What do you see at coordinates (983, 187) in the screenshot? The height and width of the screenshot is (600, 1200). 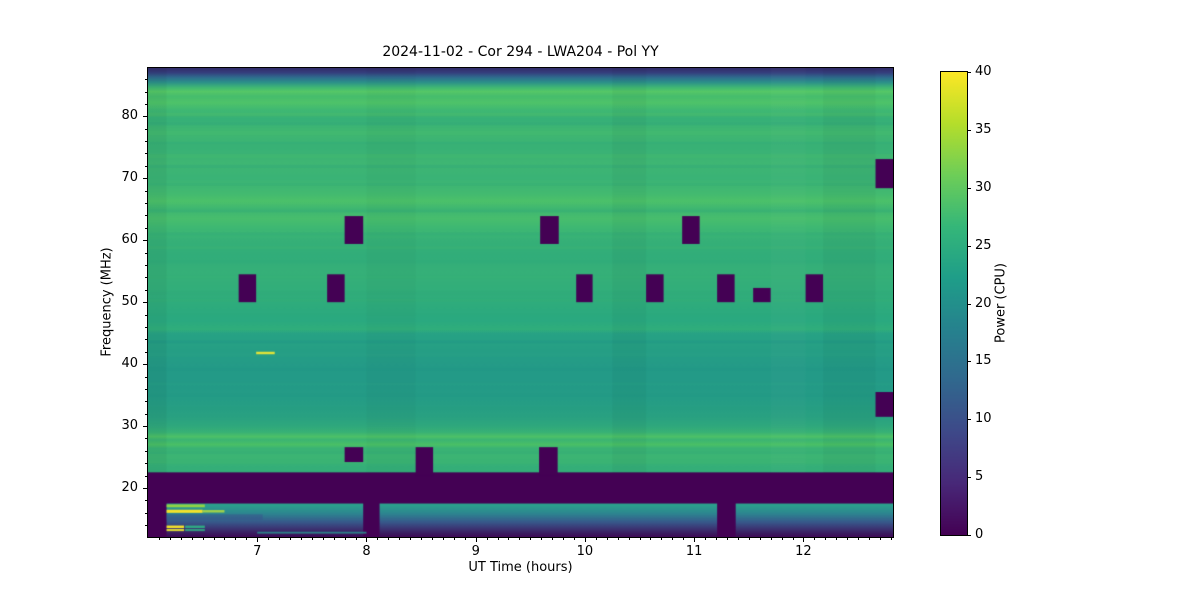 I see `colorbar-tick-label: 30` at bounding box center [983, 187].